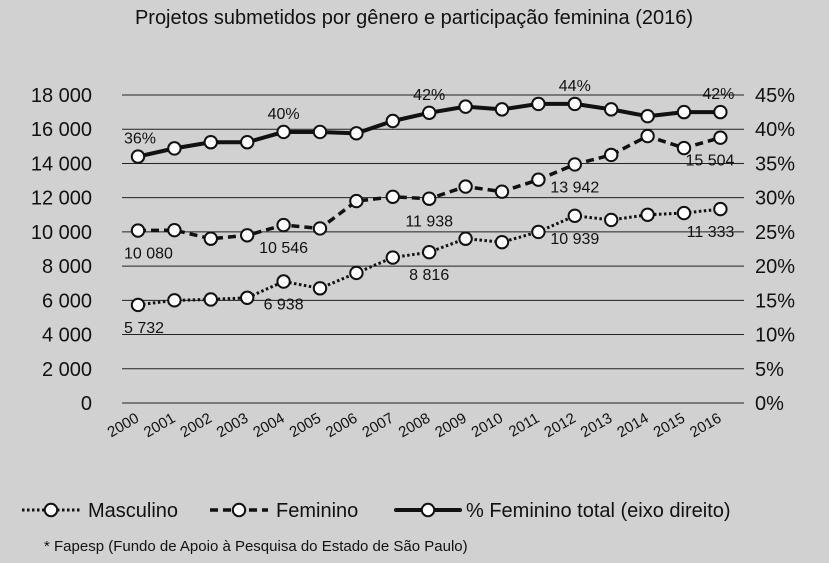  I want to click on data-label: 11 938, so click(429, 222).